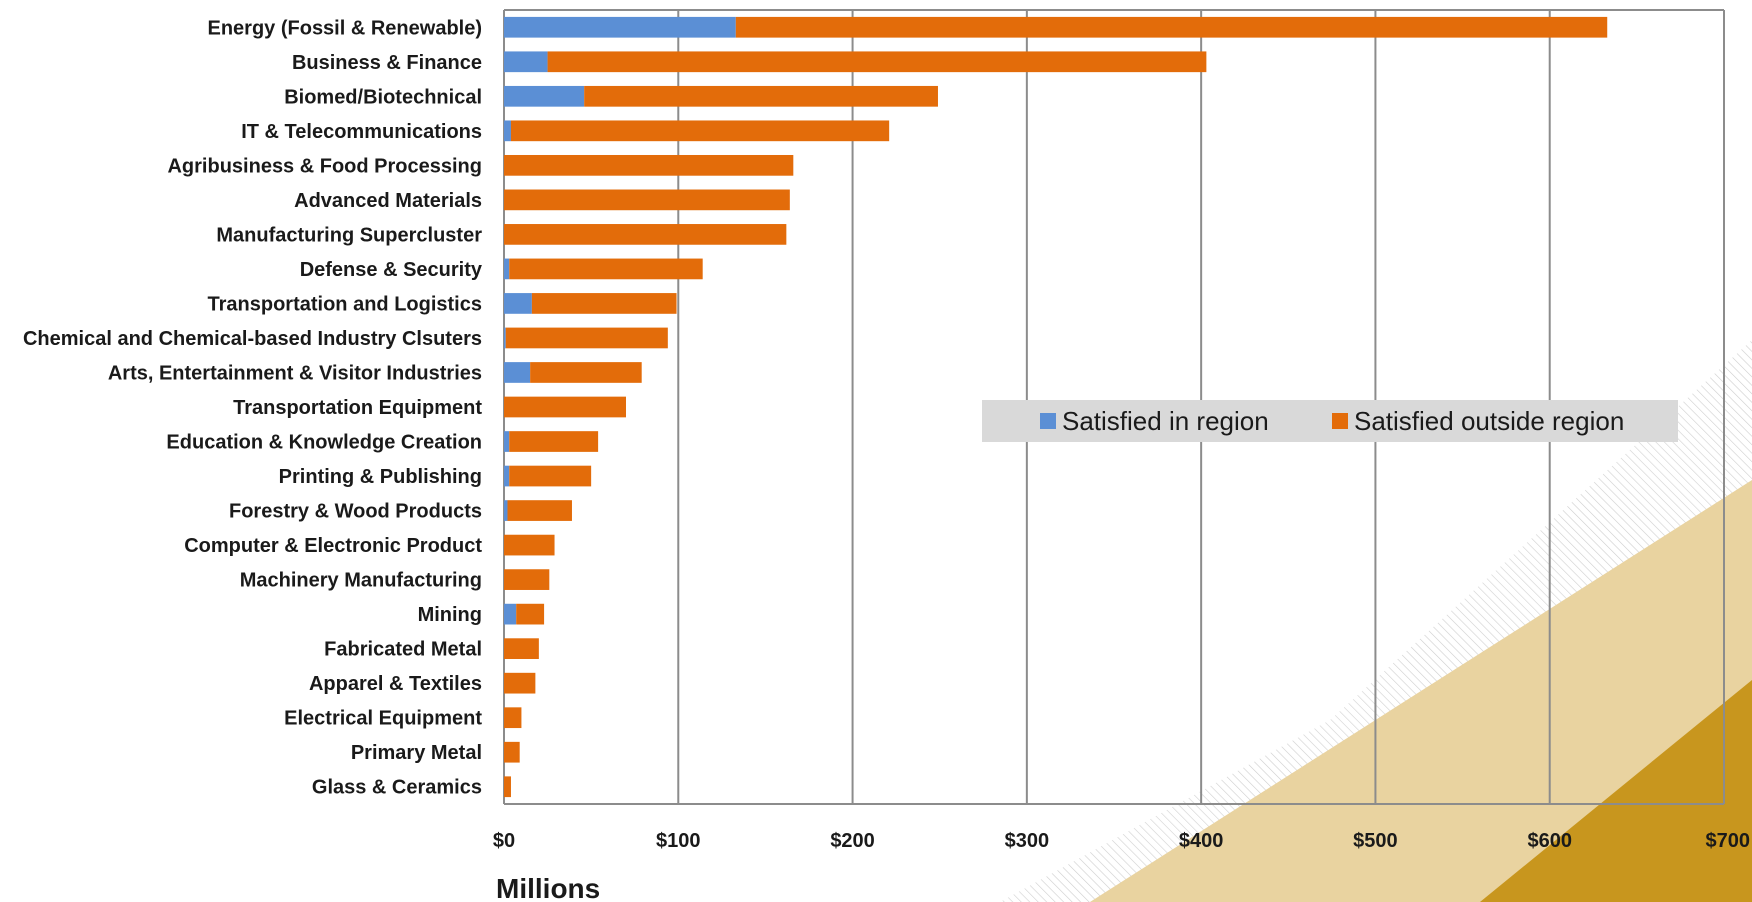 This screenshot has height=902, width=1752. What do you see at coordinates (333, 546) in the screenshot?
I see `category-label: Computer & Electronic Product` at bounding box center [333, 546].